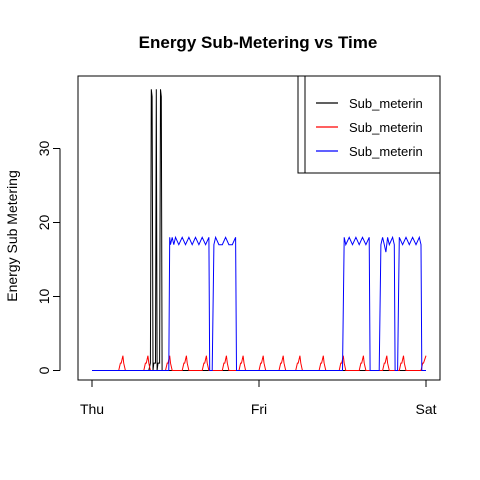 The width and height of the screenshot is (480, 480). I want to click on legend-box, so click(369, 124).